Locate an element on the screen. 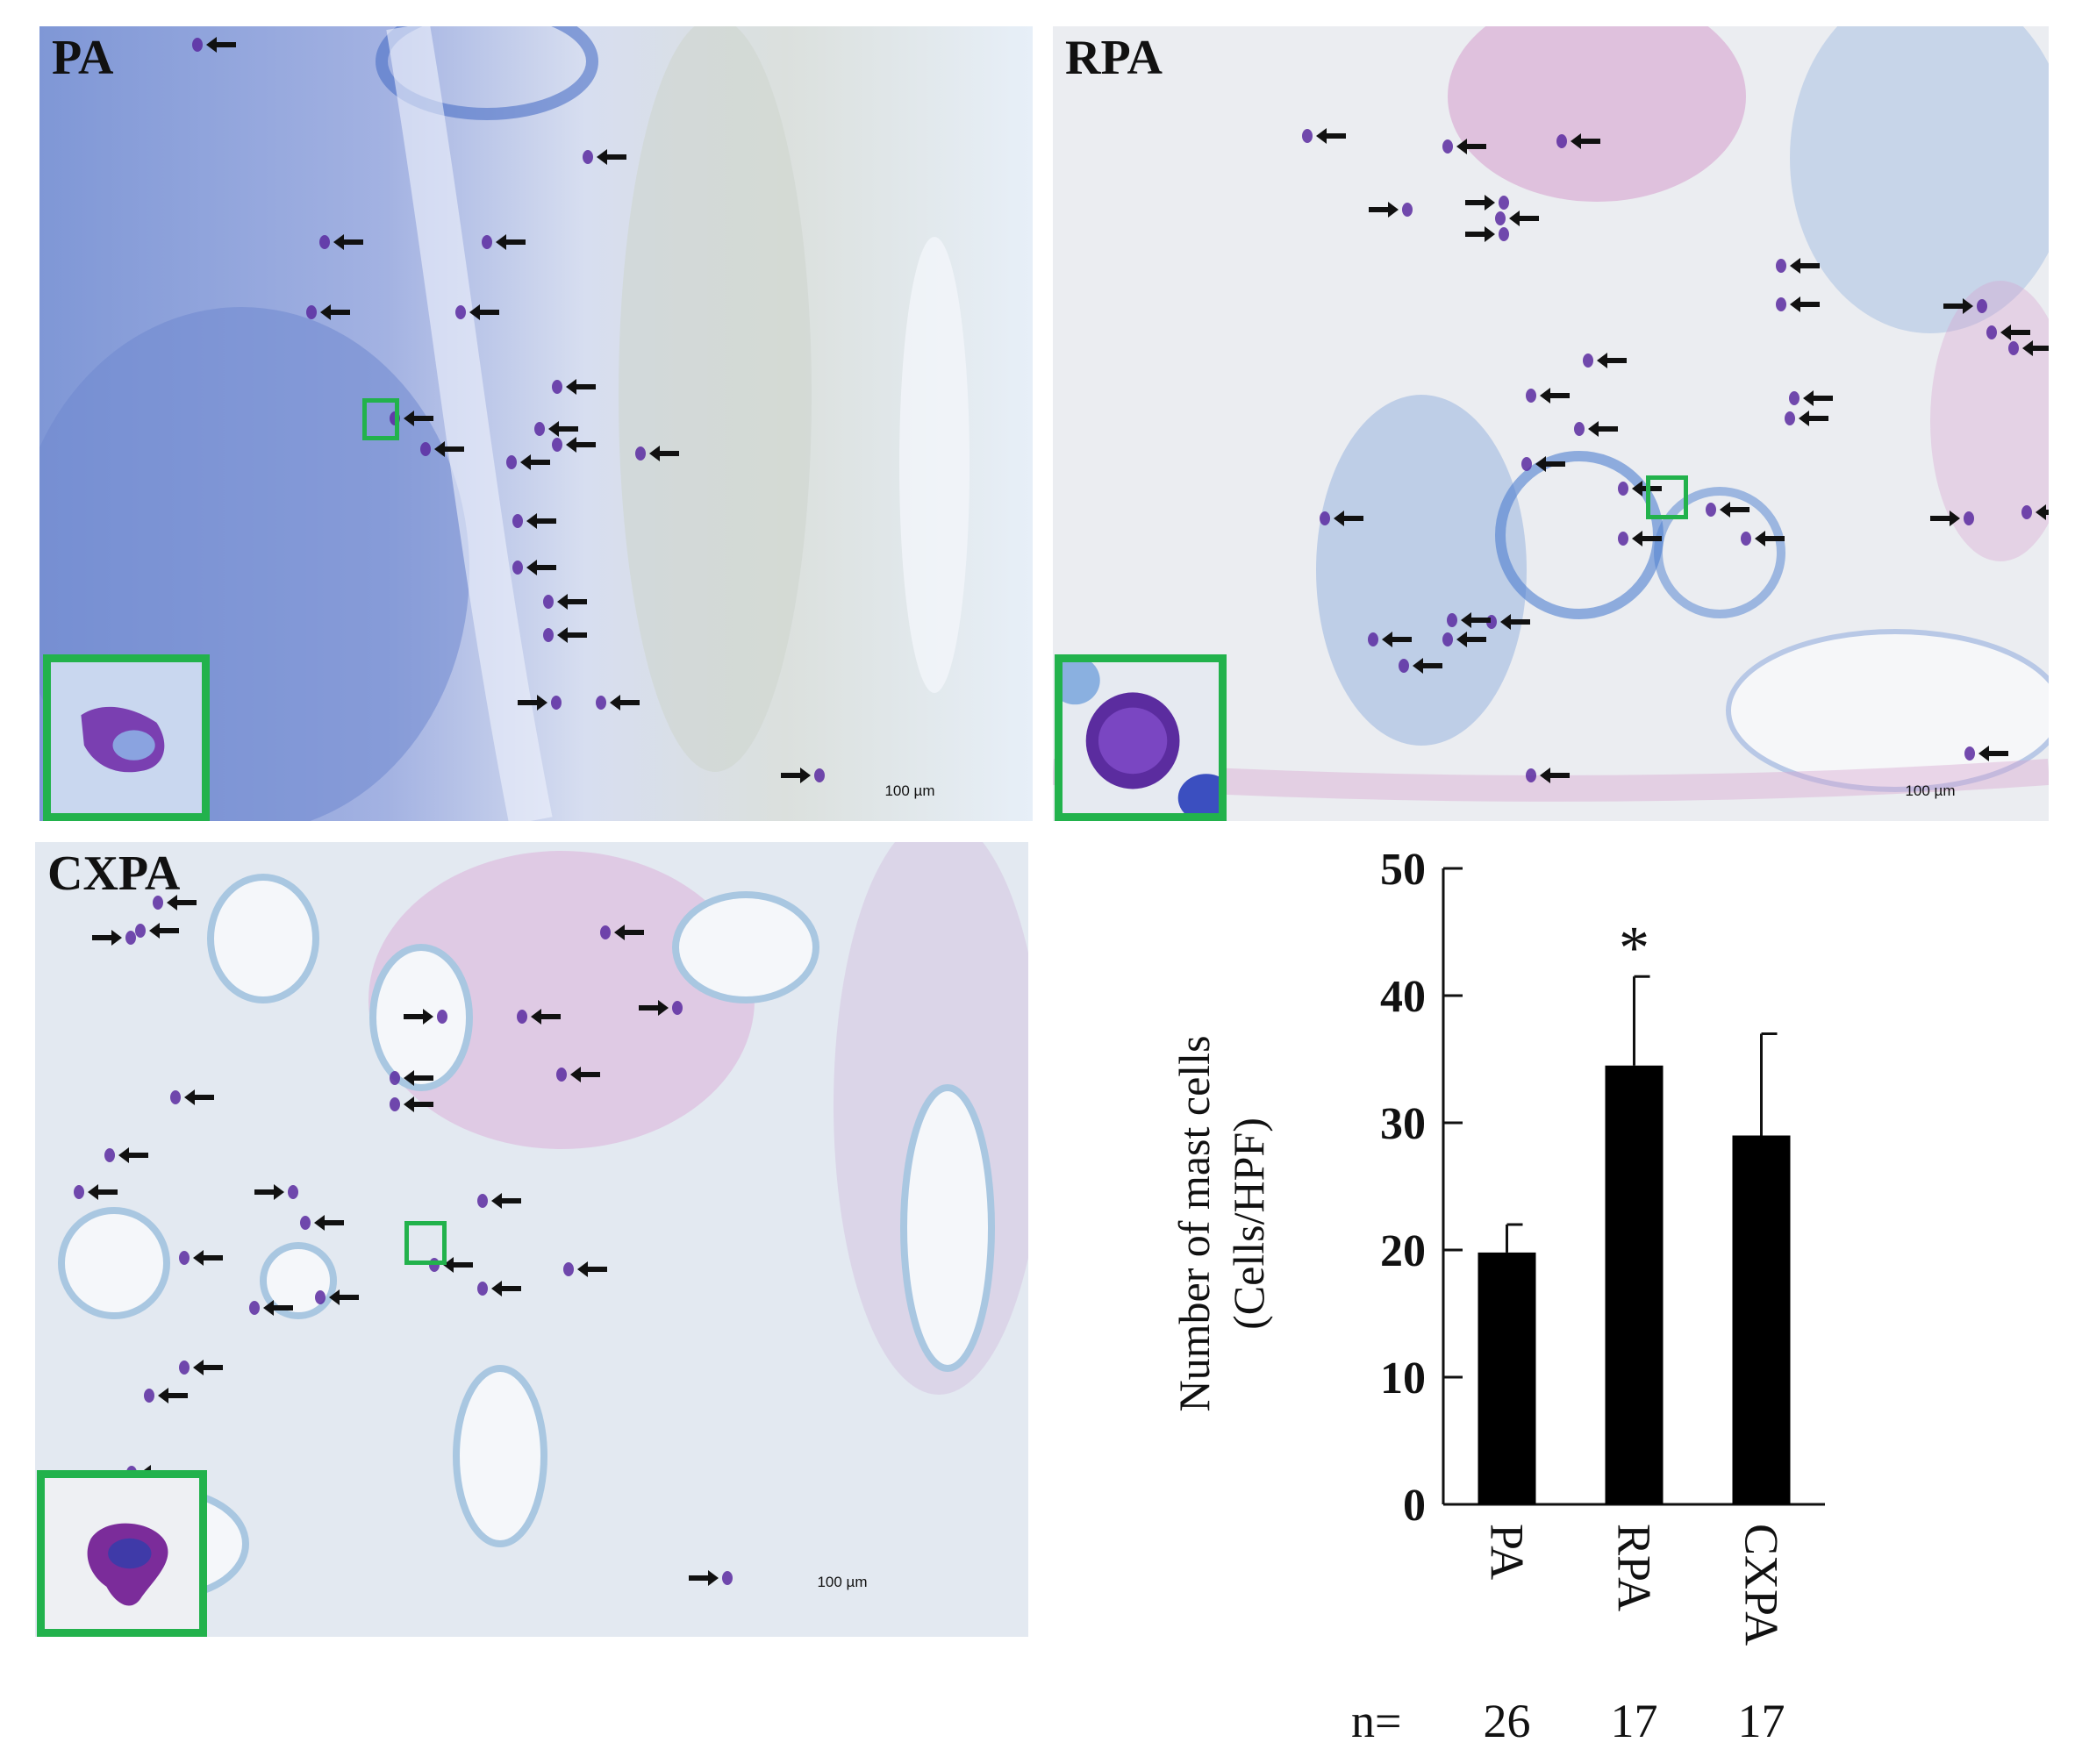  scale-bar-cxpa: 100 µm is located at coordinates (843, 1580).